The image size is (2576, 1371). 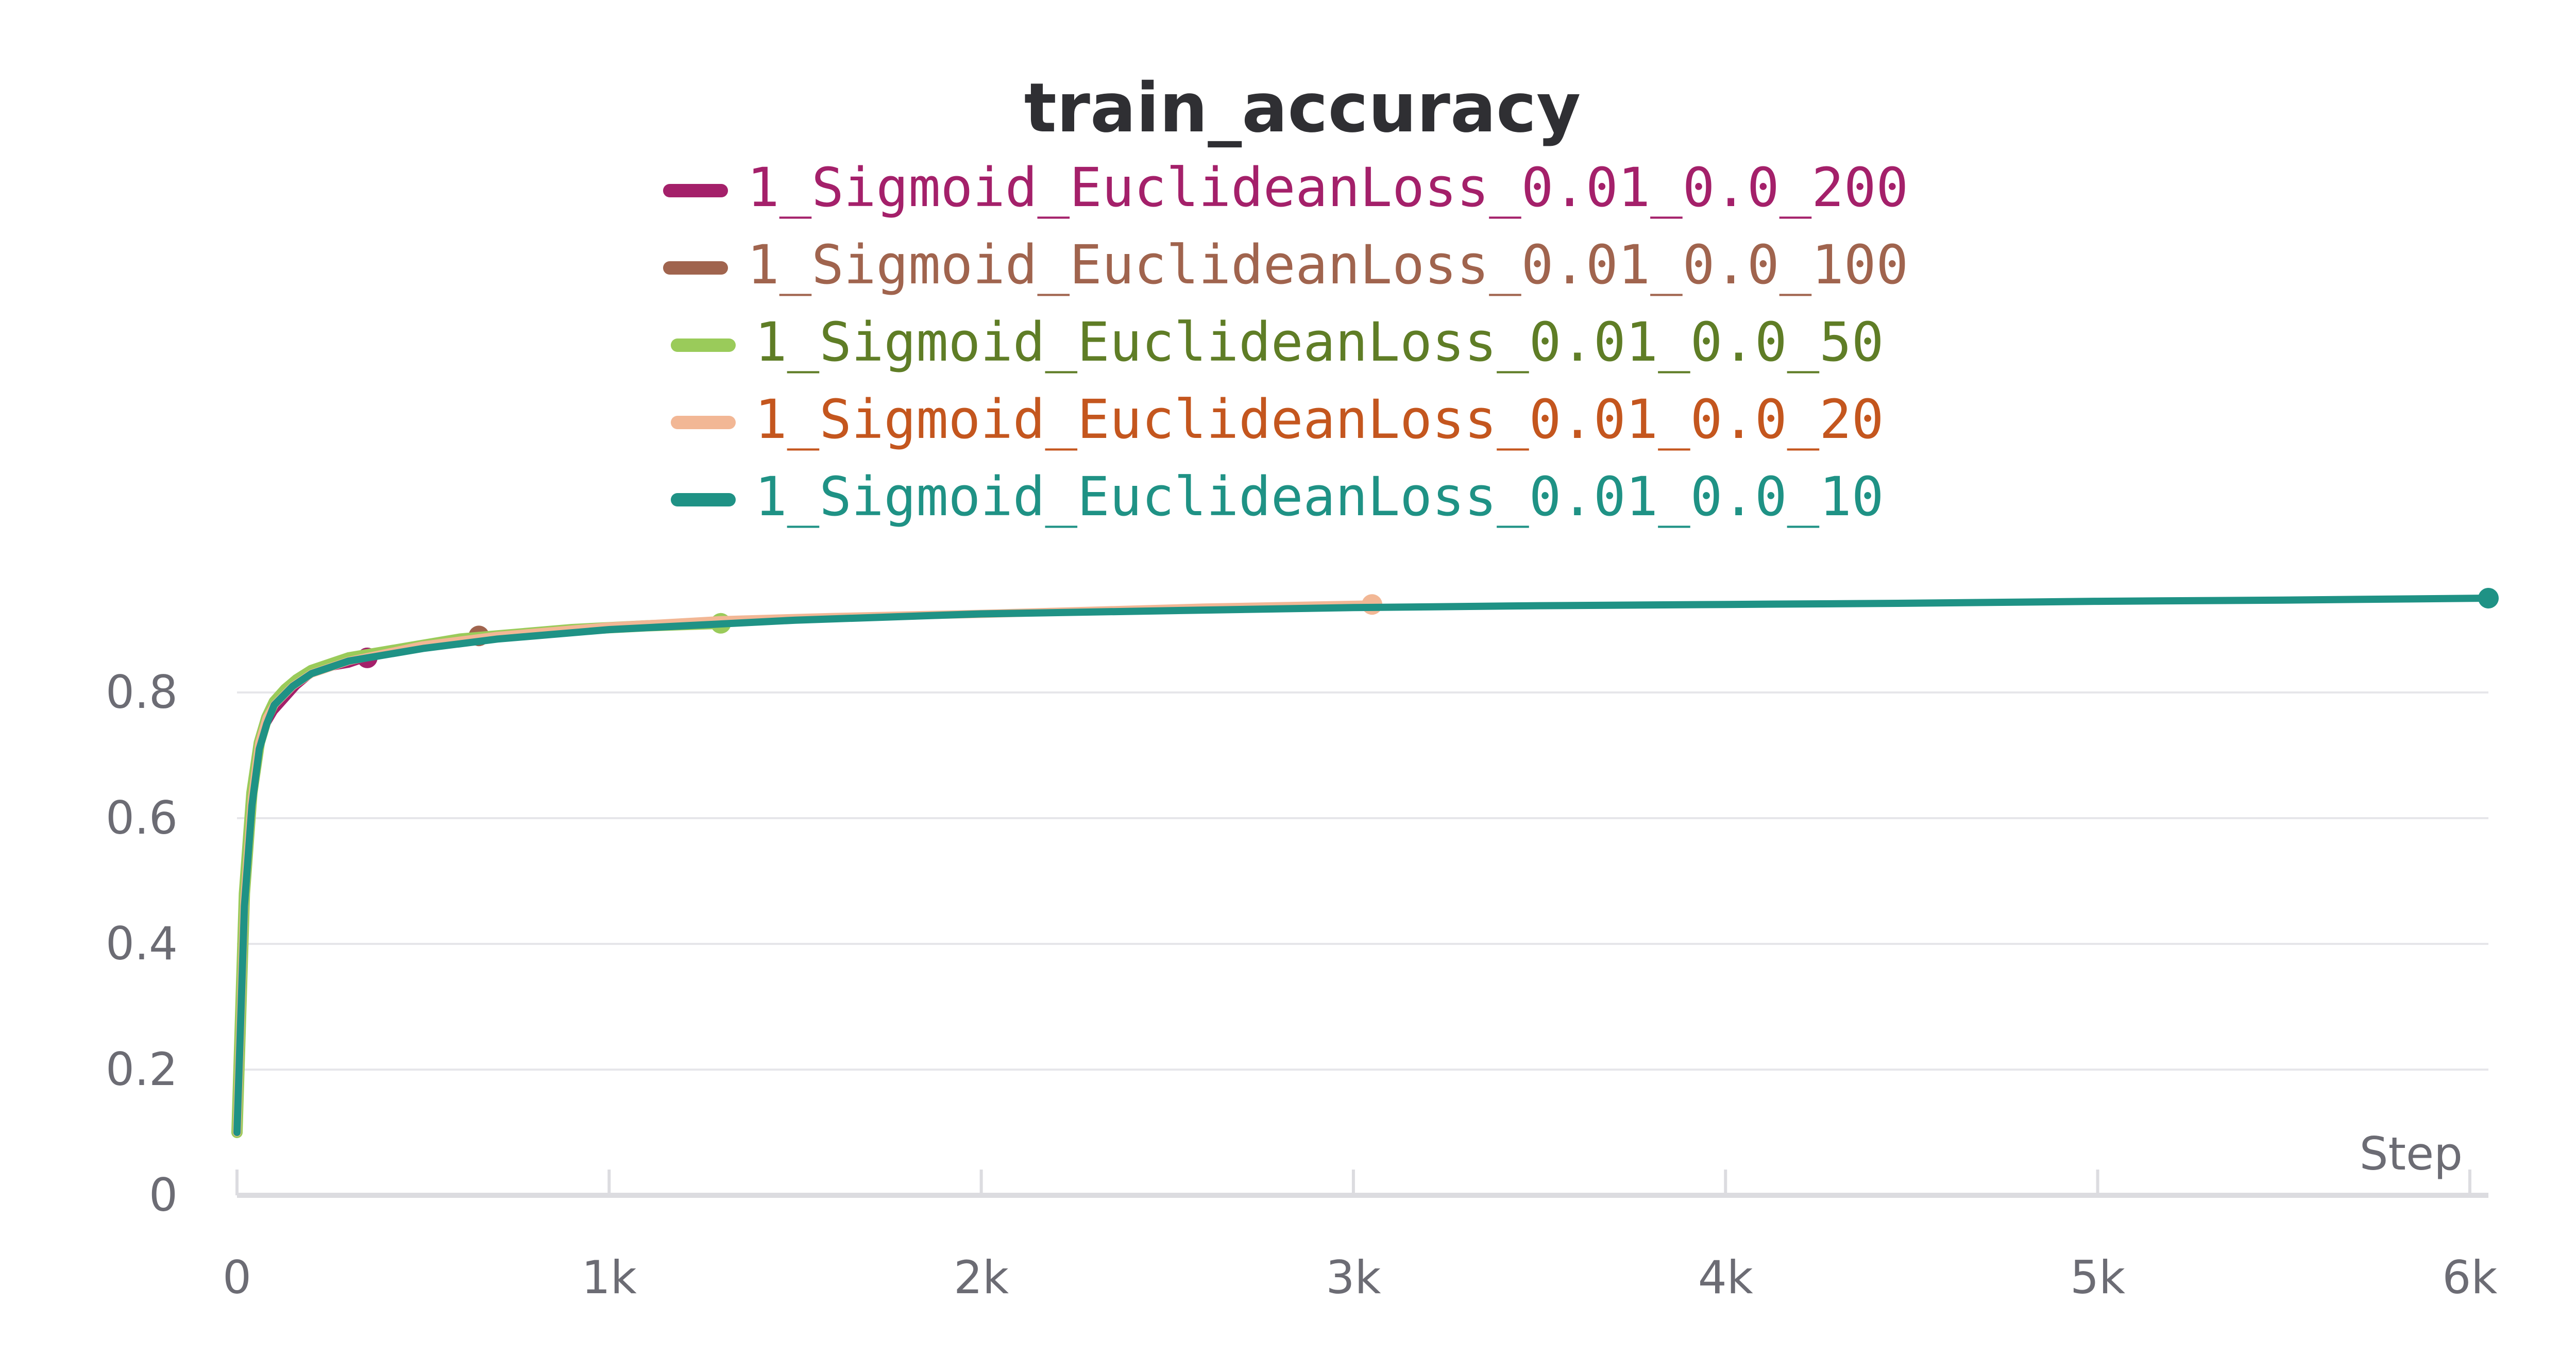 What do you see at coordinates (237, 1278) in the screenshot?
I see `x-tick-label: 0` at bounding box center [237, 1278].